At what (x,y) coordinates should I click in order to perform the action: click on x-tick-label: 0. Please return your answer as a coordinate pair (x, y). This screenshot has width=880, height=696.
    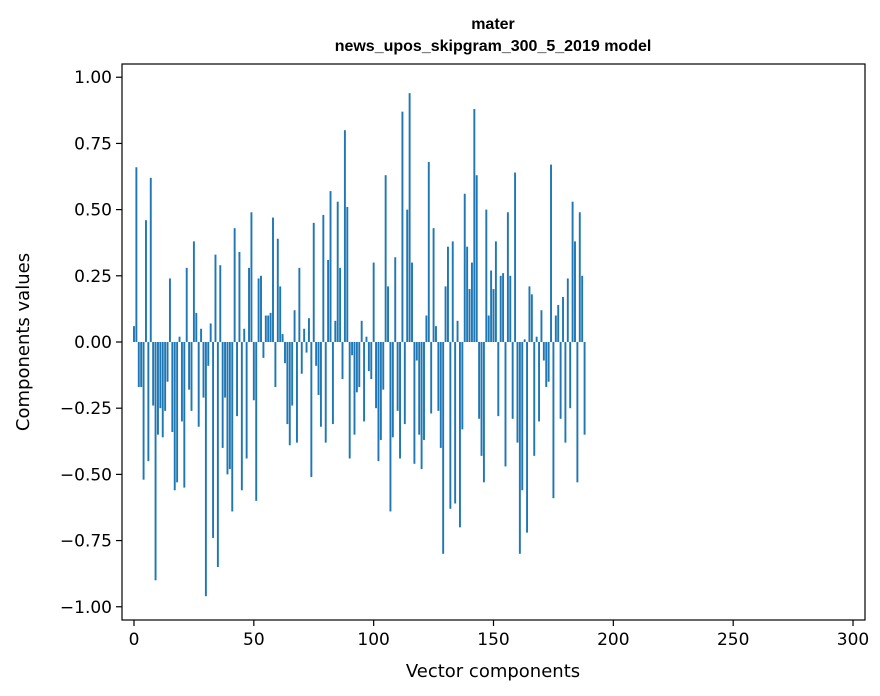
    Looking at the image, I should click on (134, 640).